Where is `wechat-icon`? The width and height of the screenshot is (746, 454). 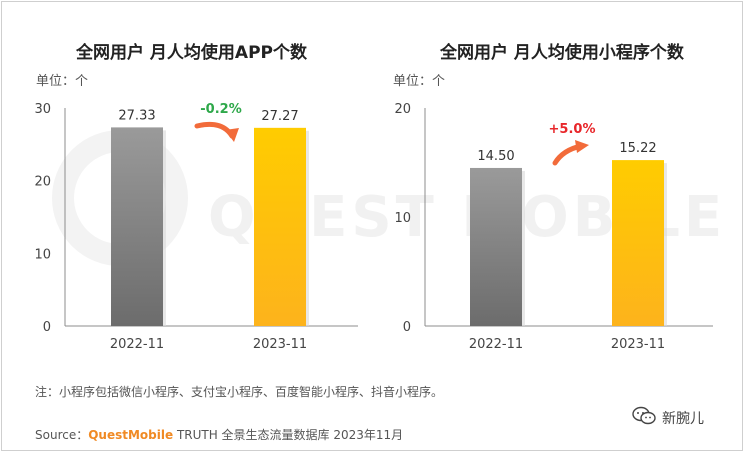 wechat-icon is located at coordinates (644, 418).